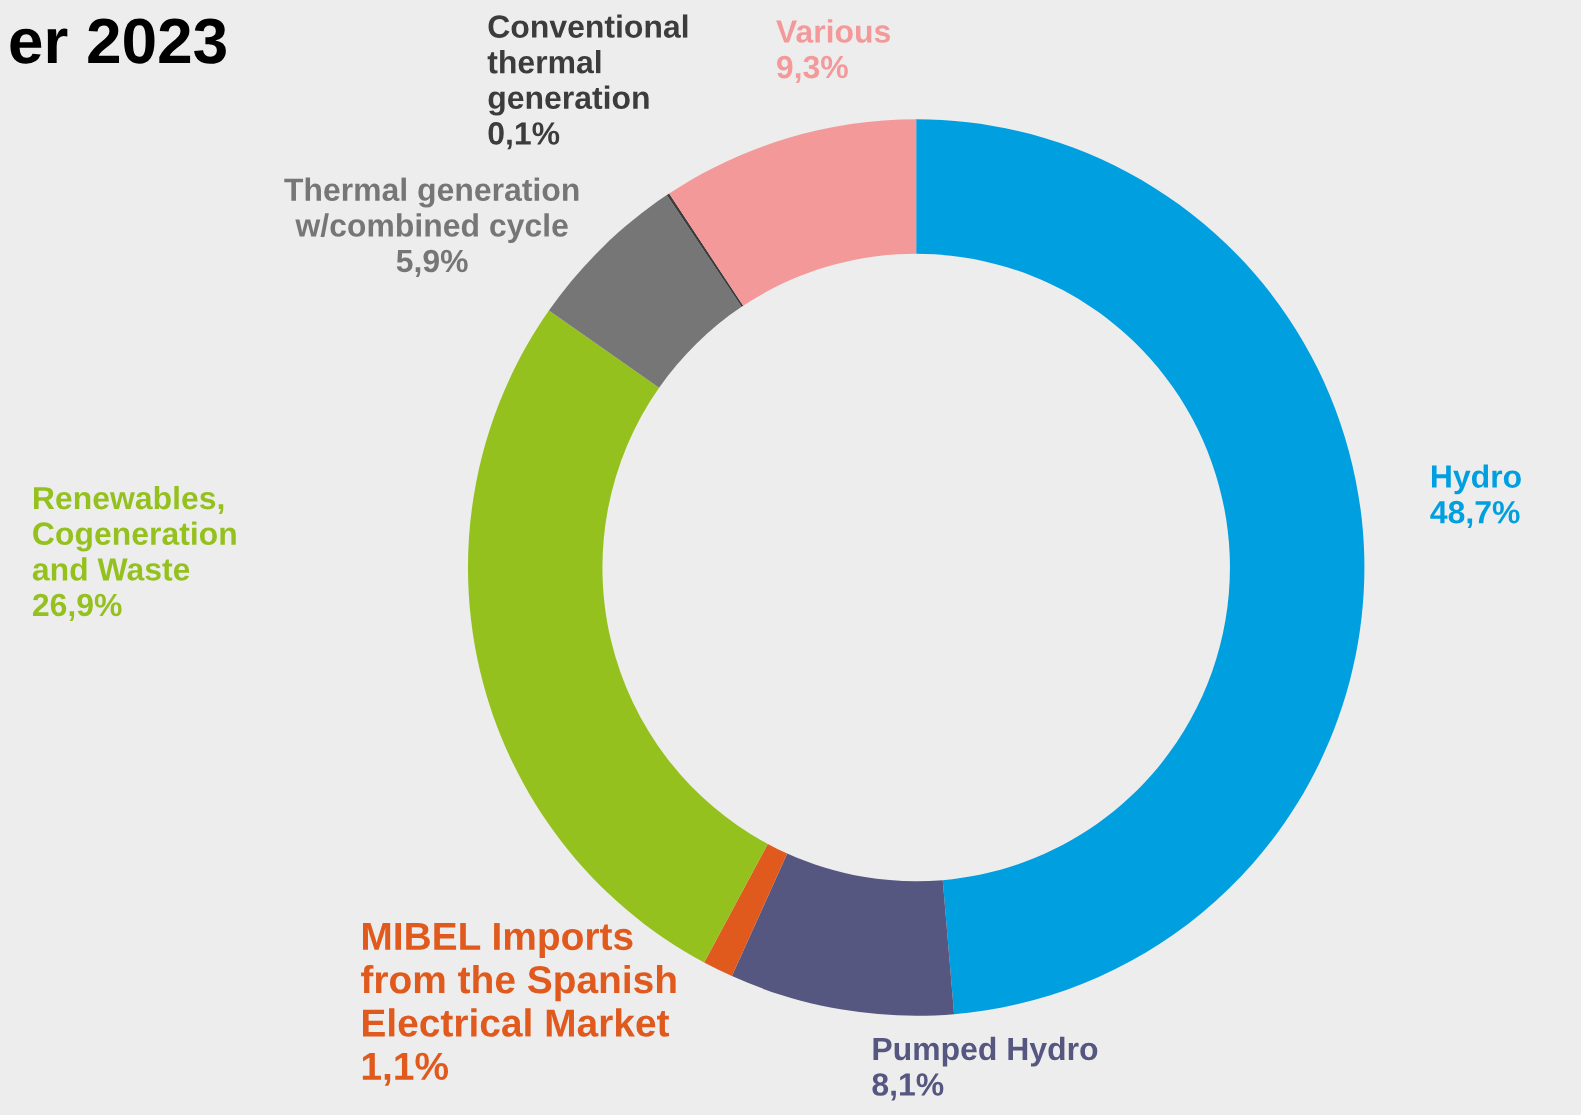 The height and width of the screenshot is (1115, 1581). Describe the element at coordinates (431, 210) in the screenshot. I see `slice-label: Thermal generation w/combined cycle` at that location.